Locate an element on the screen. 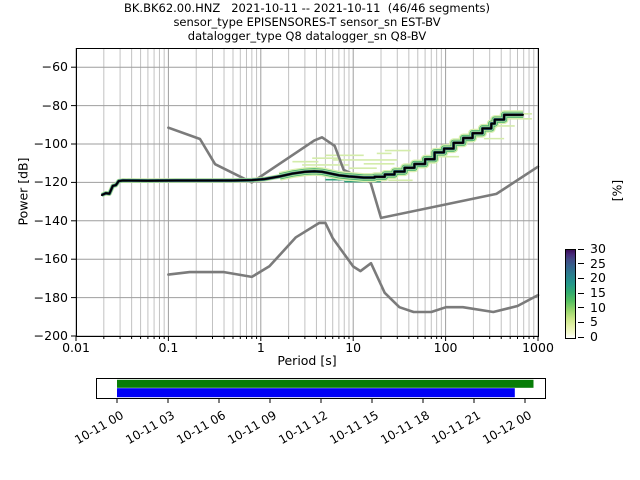  y-tick-label: −100 is located at coordinates (50, 143).